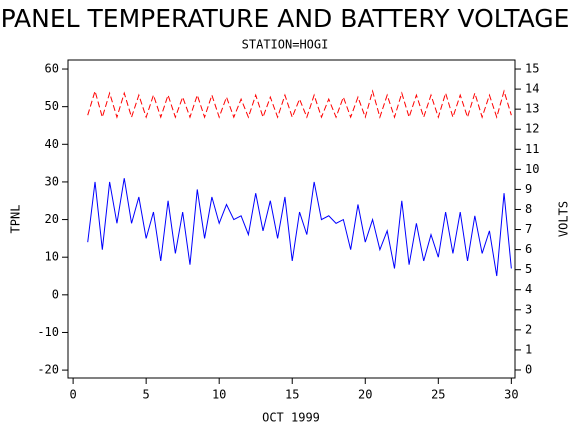 Image resolution: width=570 pixels, height=434 pixels. I want to click on x-tick-label: 25, so click(438, 395).